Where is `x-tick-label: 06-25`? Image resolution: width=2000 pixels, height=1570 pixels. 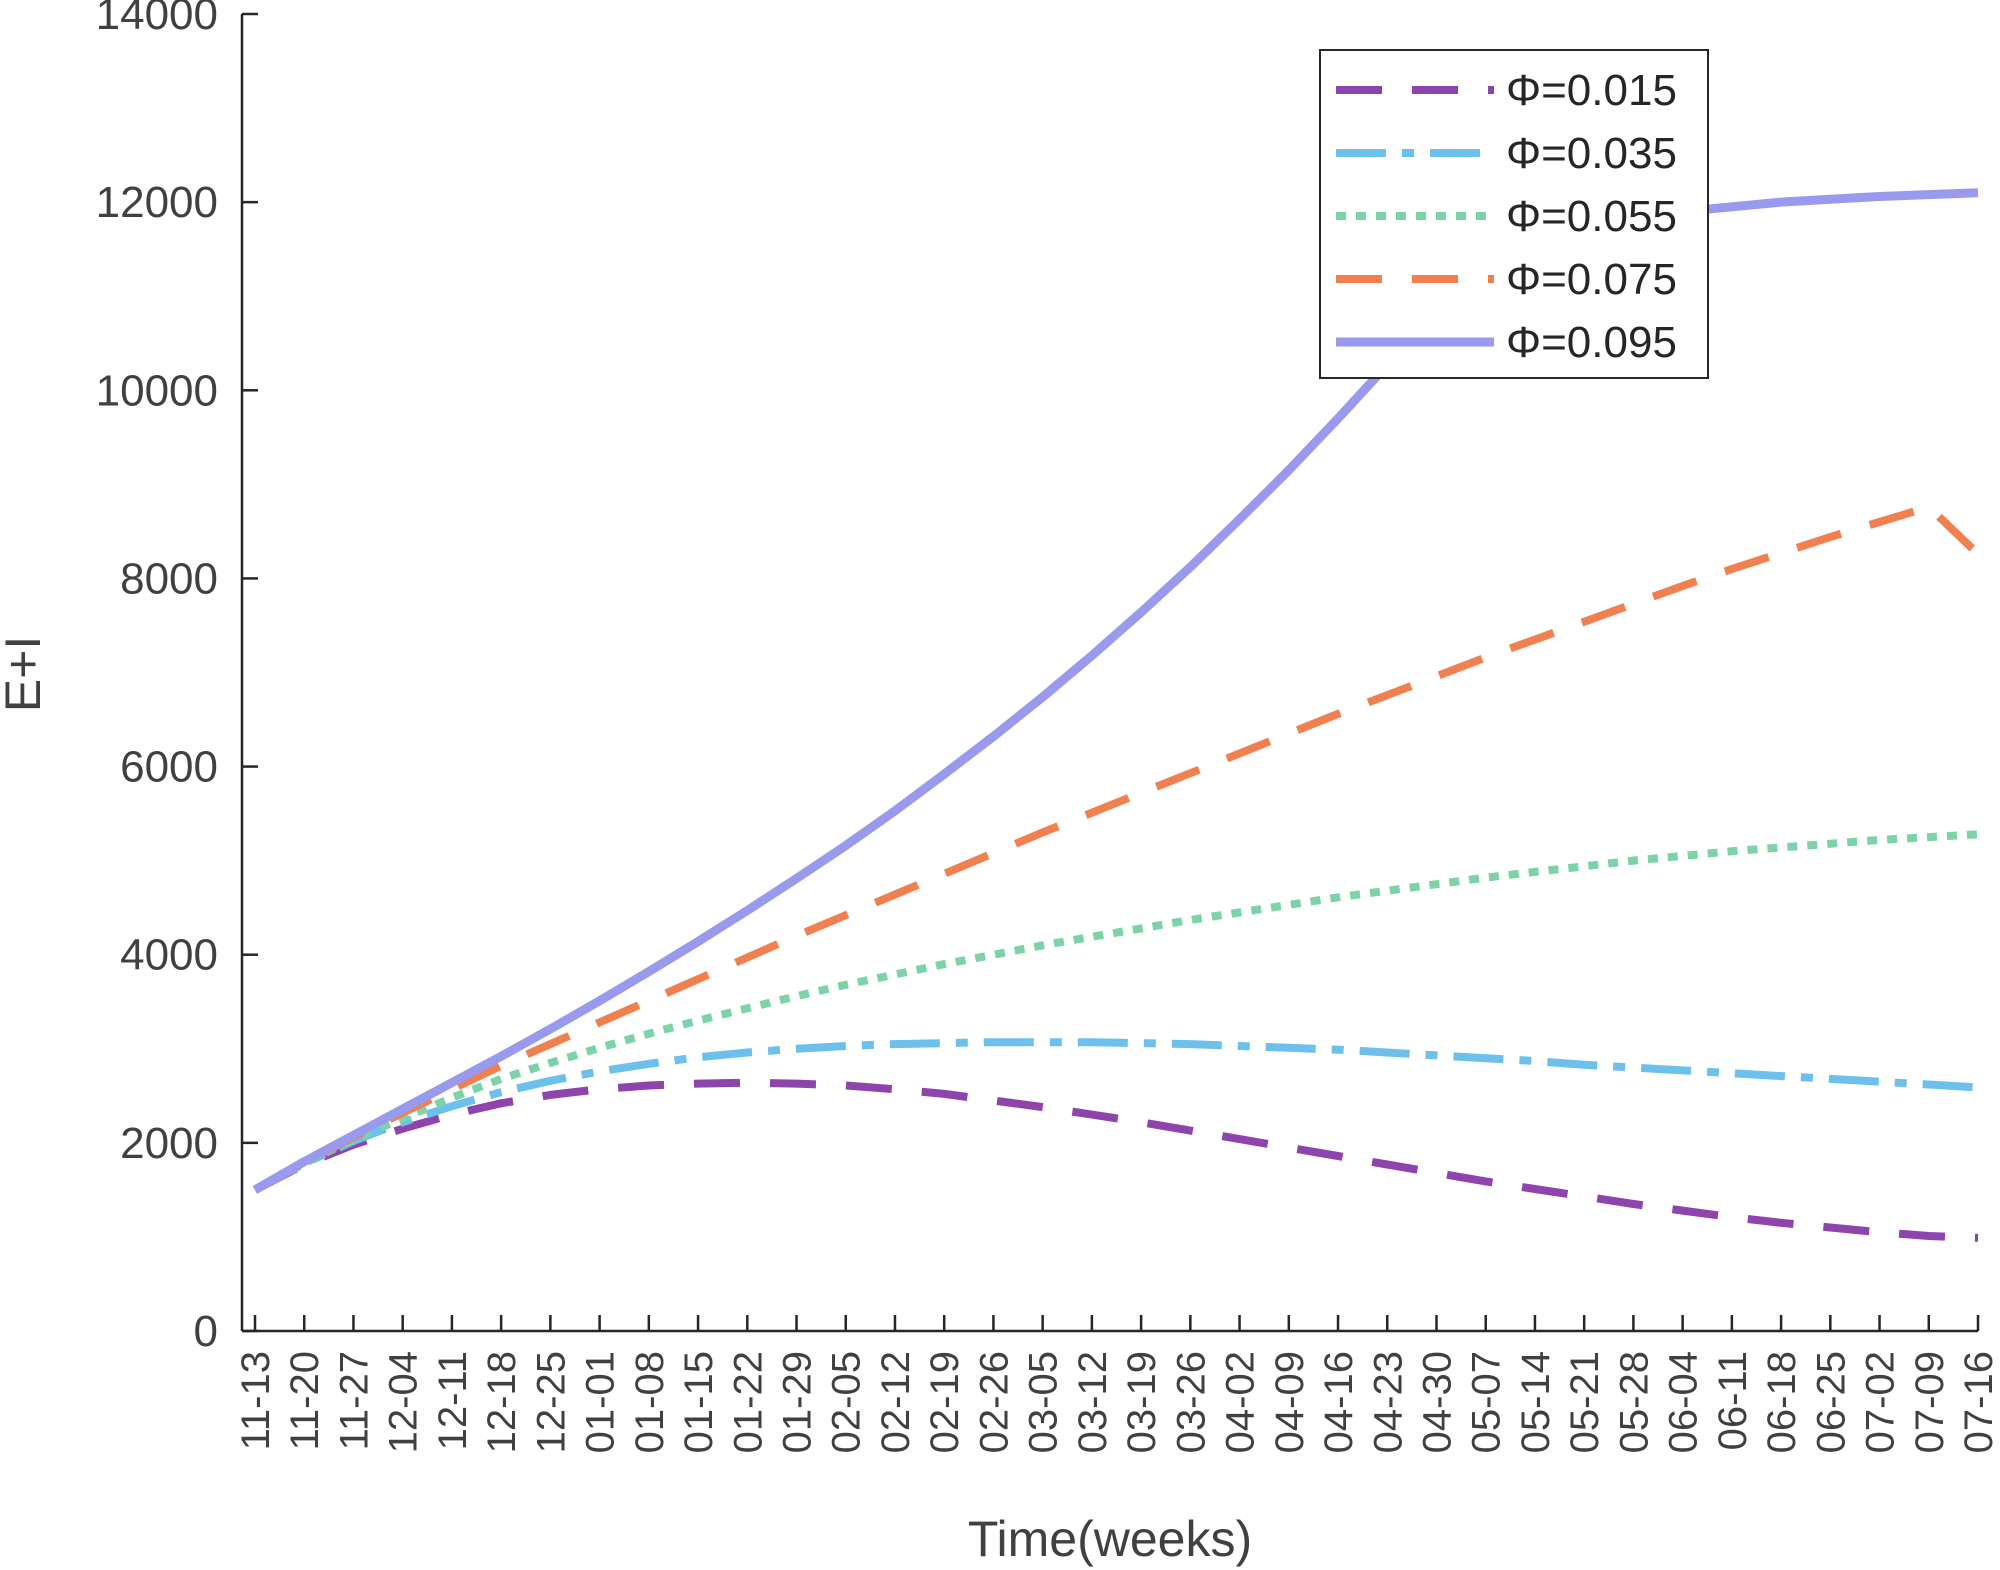 x-tick-label: 06-25 is located at coordinates (1831, 1402).